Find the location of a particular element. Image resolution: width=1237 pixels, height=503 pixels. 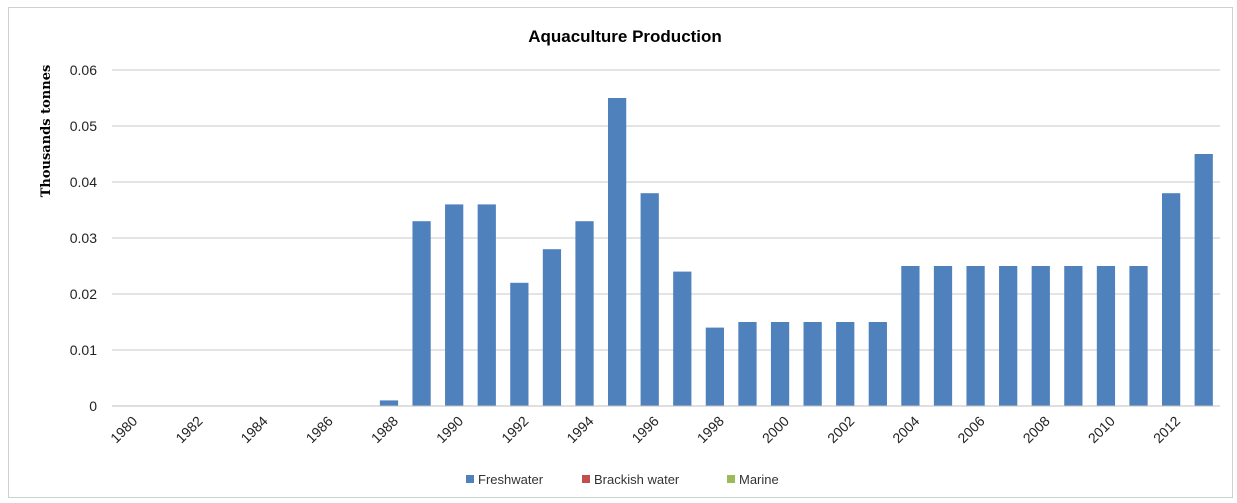

y-tick-label: 0 is located at coordinates (93, 406).